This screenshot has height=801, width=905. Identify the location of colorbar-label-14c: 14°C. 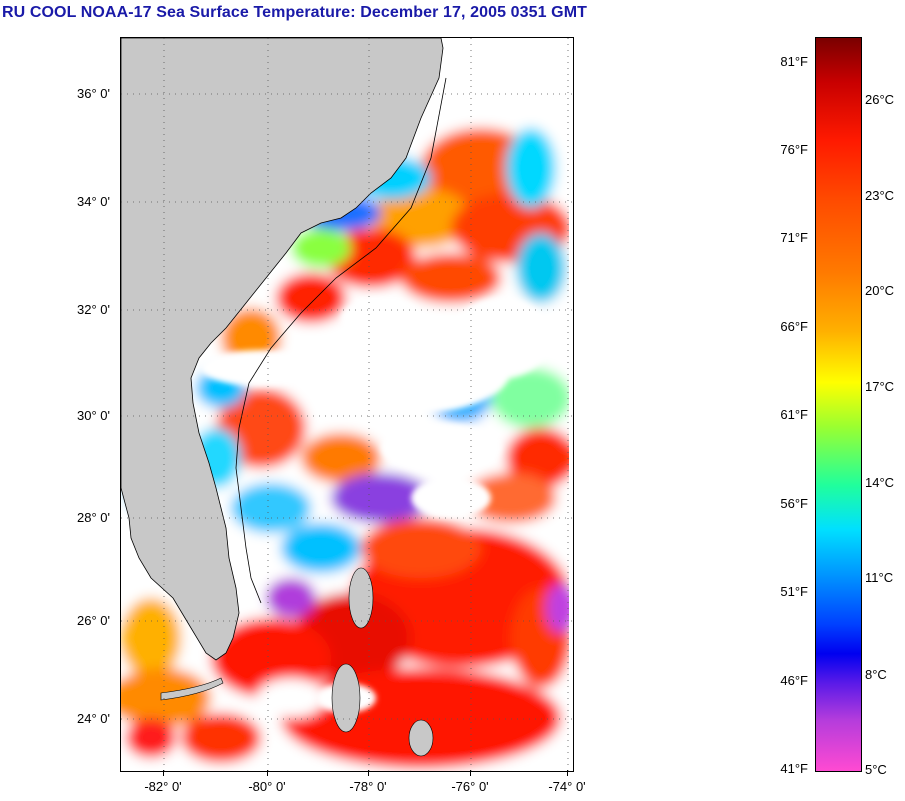
(880, 482).